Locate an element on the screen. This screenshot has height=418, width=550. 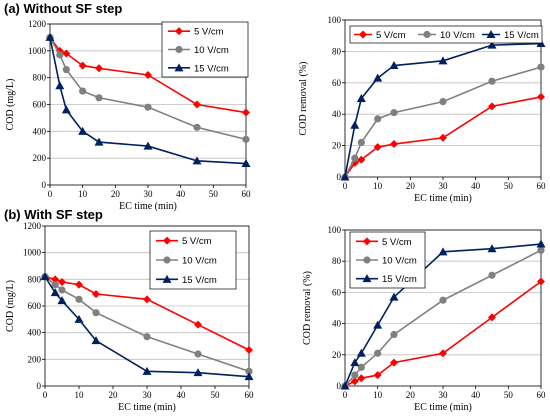
y-axis-label: COD (mg/L) is located at coordinates (10, 306).